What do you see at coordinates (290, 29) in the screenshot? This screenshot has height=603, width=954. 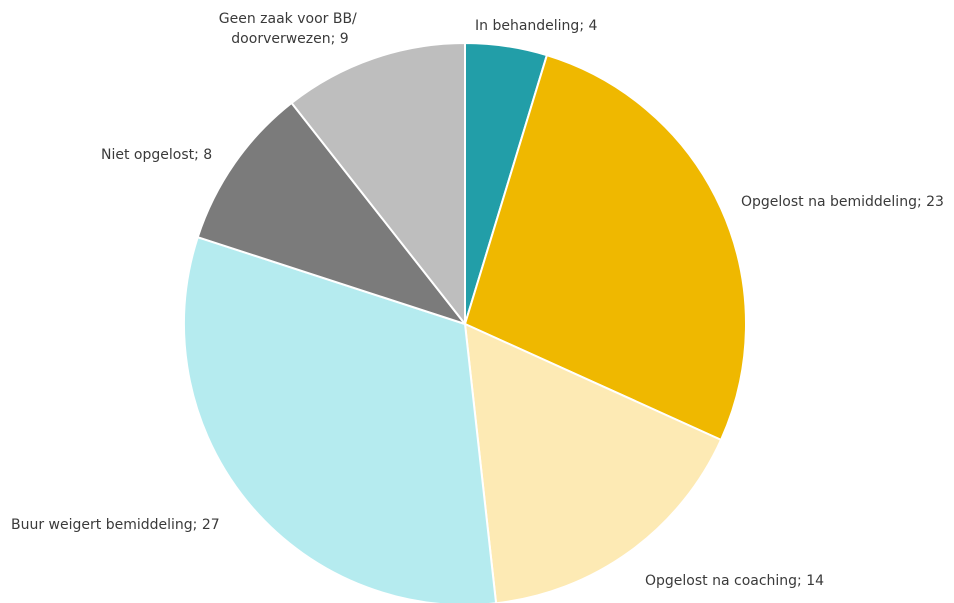 I see `slice-label-geen-zaak-voor-bb: Geen zaak voor BB/ doorverwezen; 9` at bounding box center [290, 29].